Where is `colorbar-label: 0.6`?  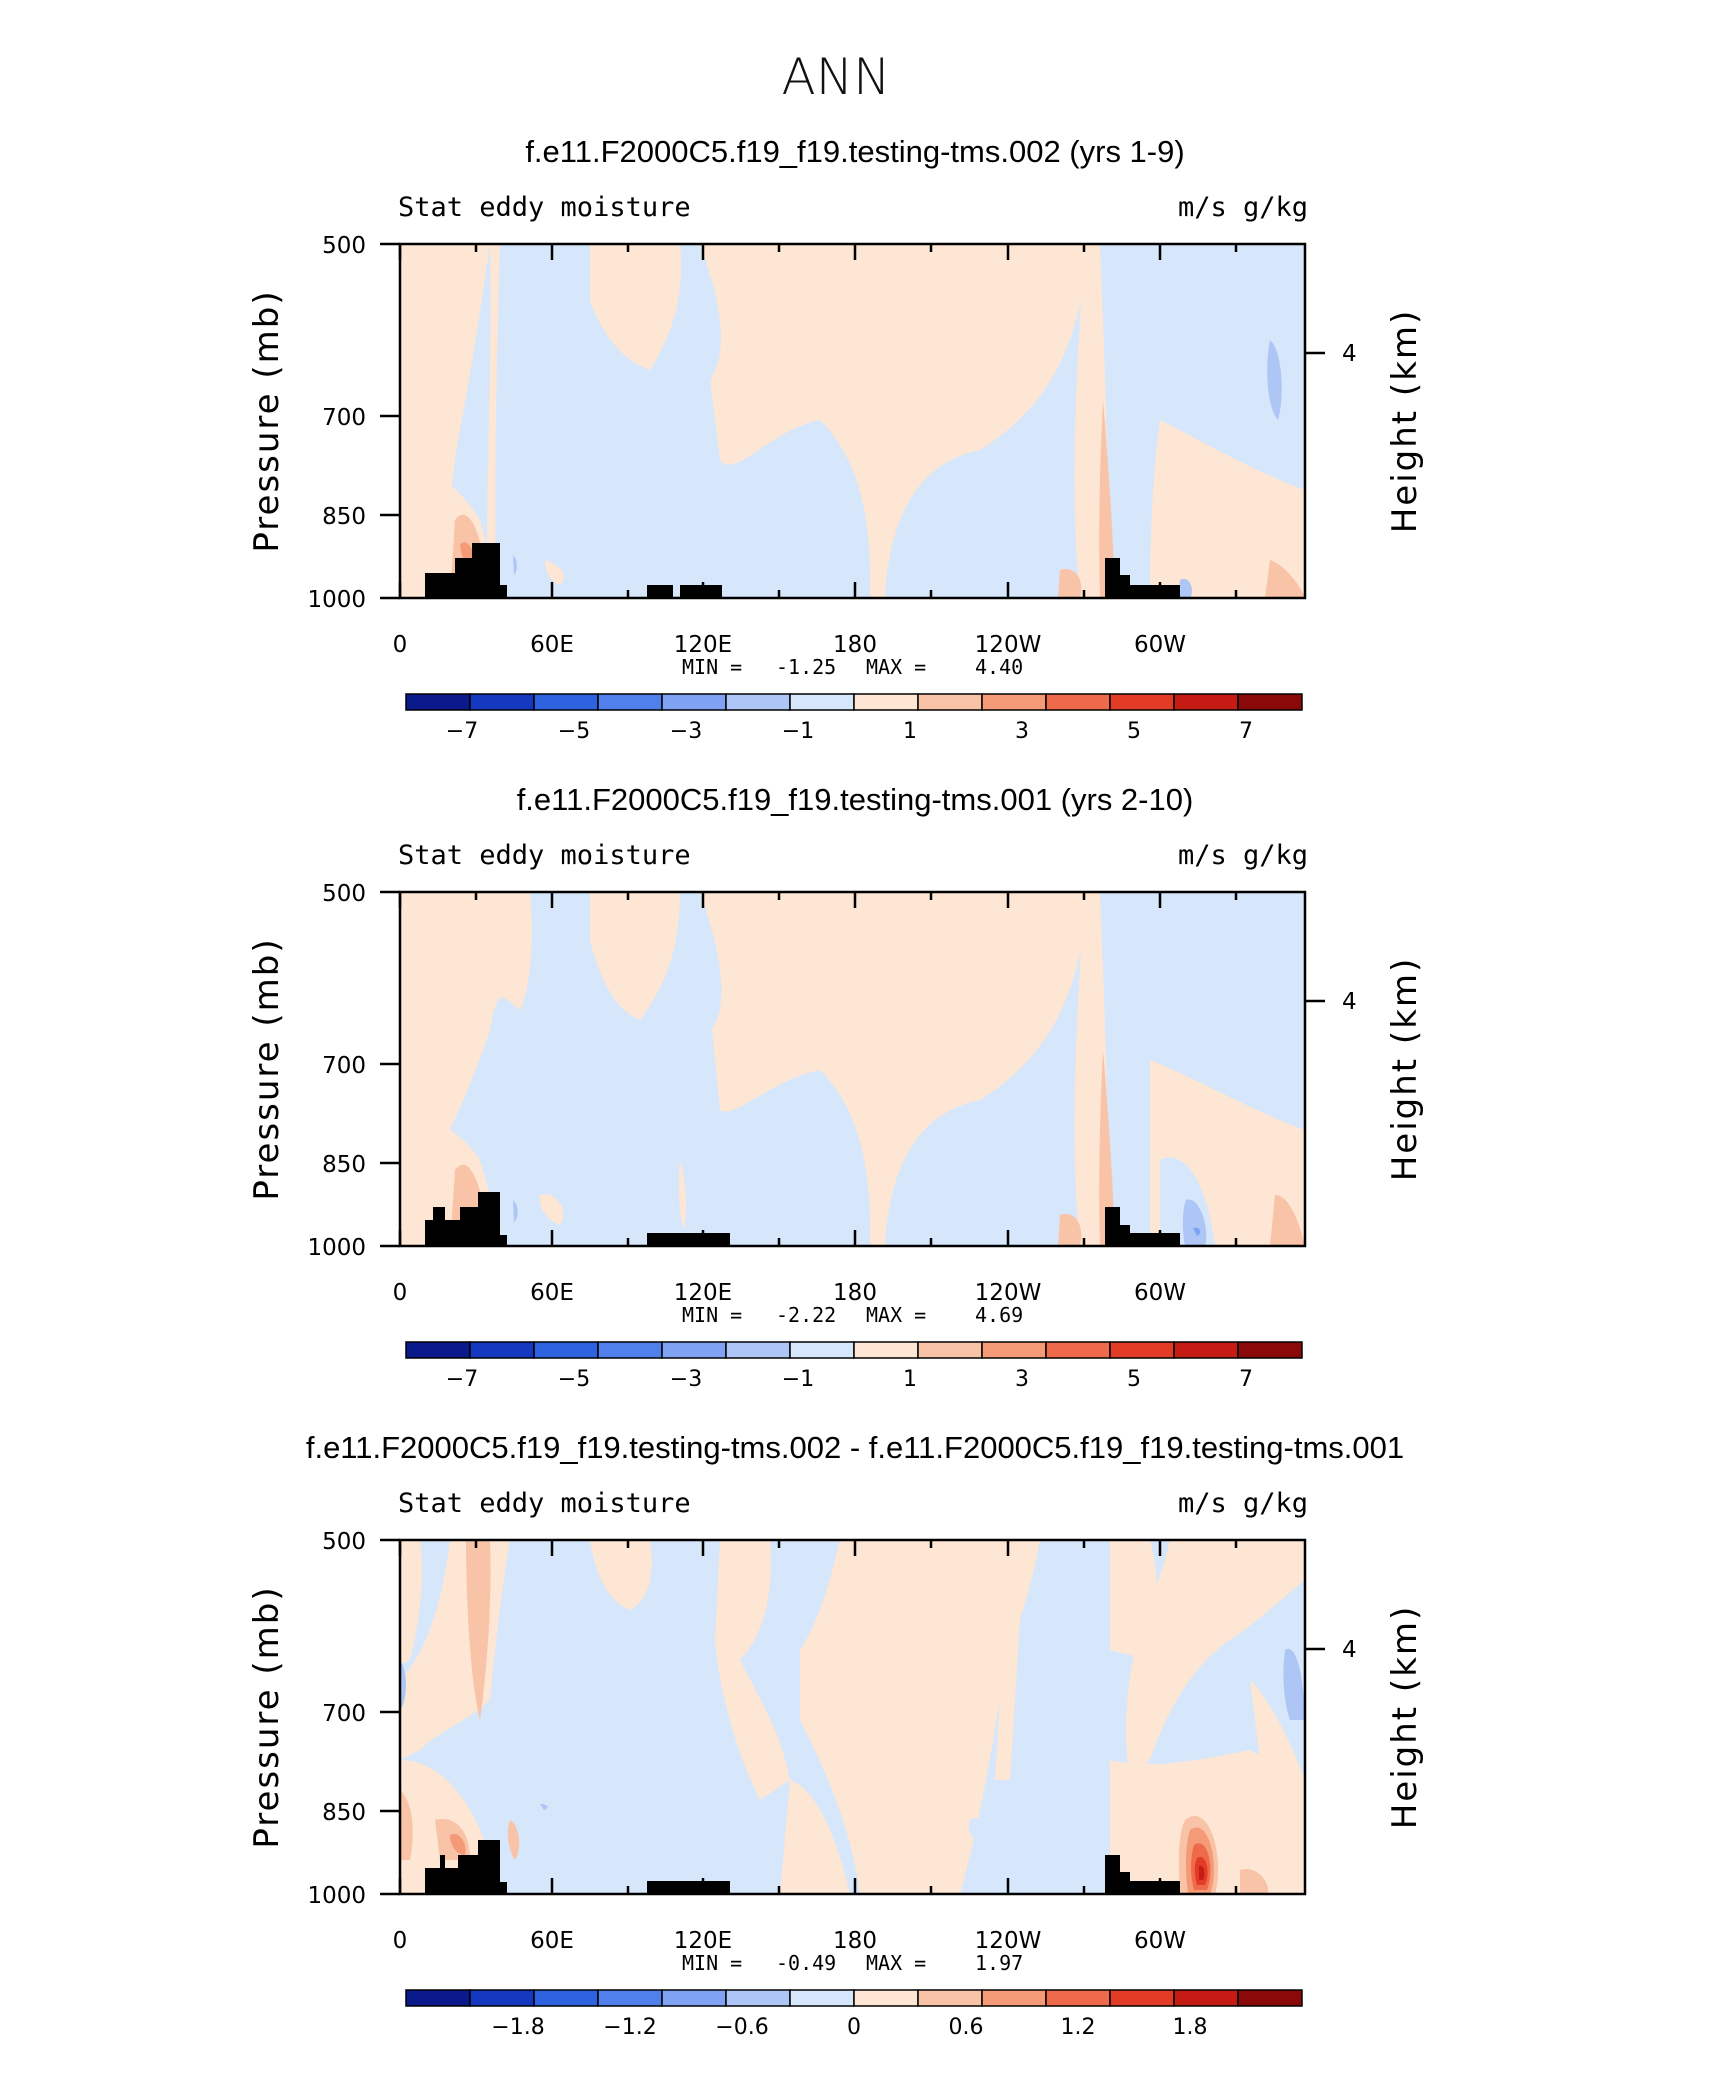
colorbar-label: 0.6 is located at coordinates (966, 2027).